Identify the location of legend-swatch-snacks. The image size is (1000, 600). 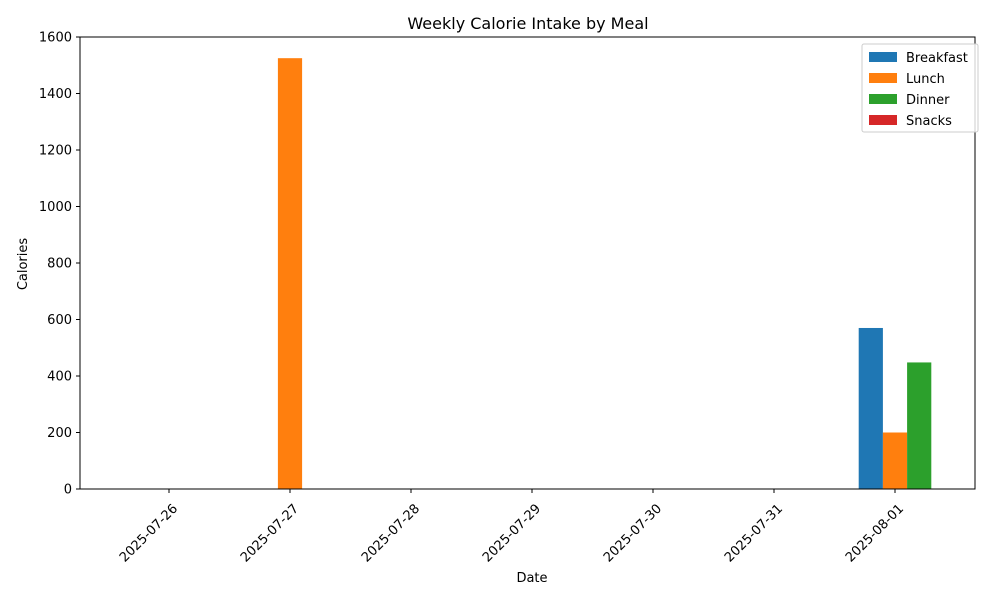
(883, 120).